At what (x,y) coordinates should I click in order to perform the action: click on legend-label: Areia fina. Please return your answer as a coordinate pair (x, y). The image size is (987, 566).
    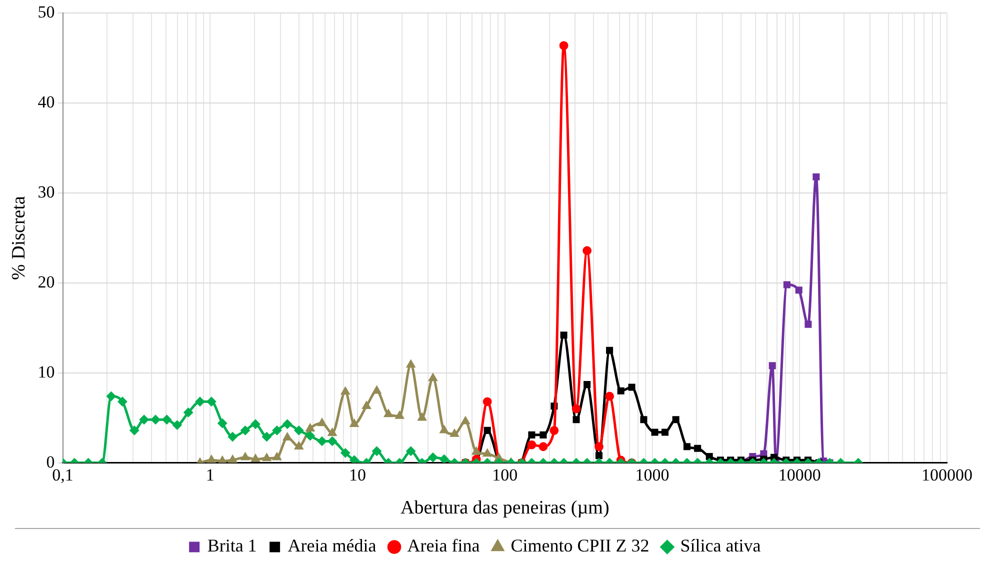
    Looking at the image, I should click on (443, 546).